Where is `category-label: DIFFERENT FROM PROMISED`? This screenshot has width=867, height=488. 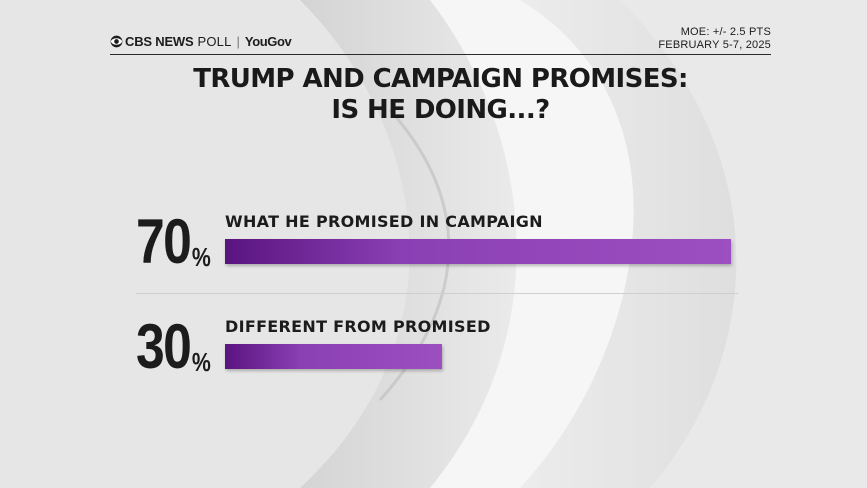 category-label: DIFFERENT FROM PROMISED is located at coordinates (358, 326).